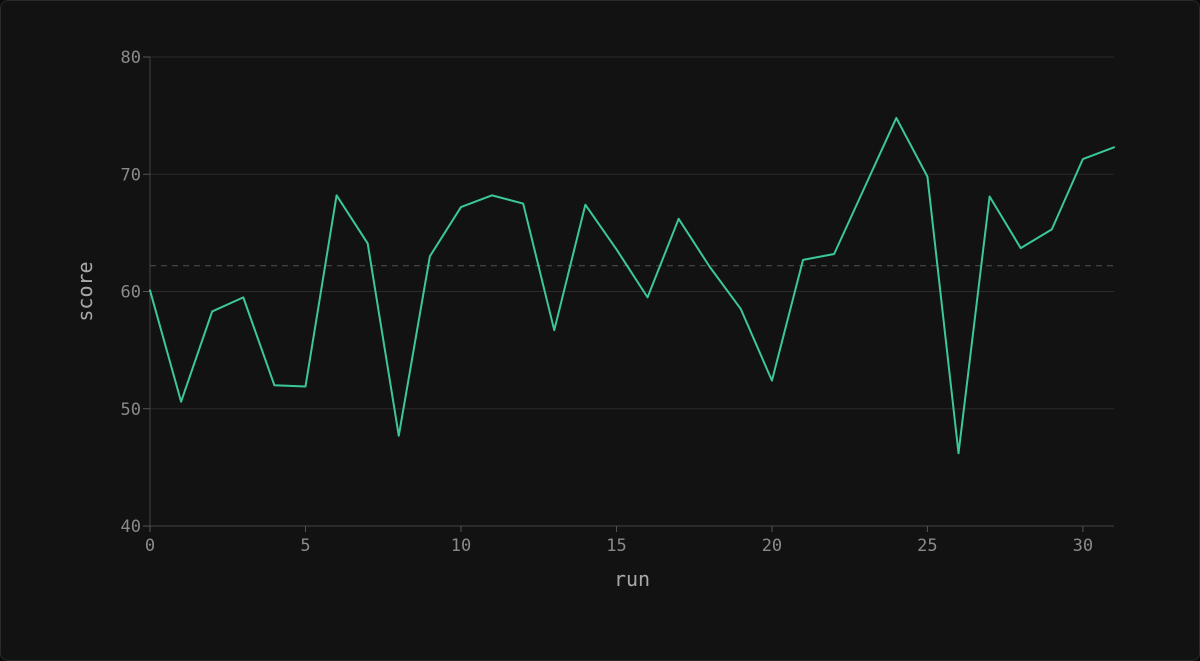 This screenshot has height=661, width=1200. What do you see at coordinates (305, 546) in the screenshot?
I see `x-tick-label-5: 5` at bounding box center [305, 546].